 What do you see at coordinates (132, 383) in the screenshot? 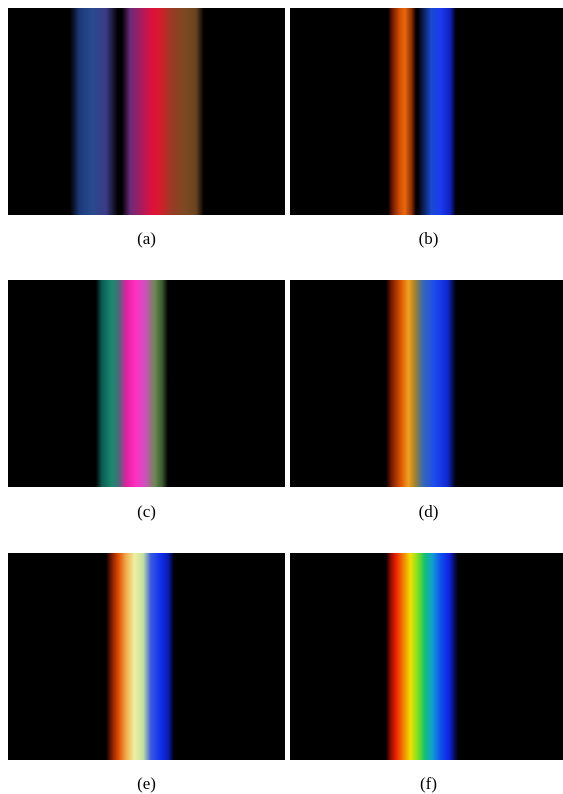
I see `spectrum-band-teal-magenta` at bounding box center [132, 383].